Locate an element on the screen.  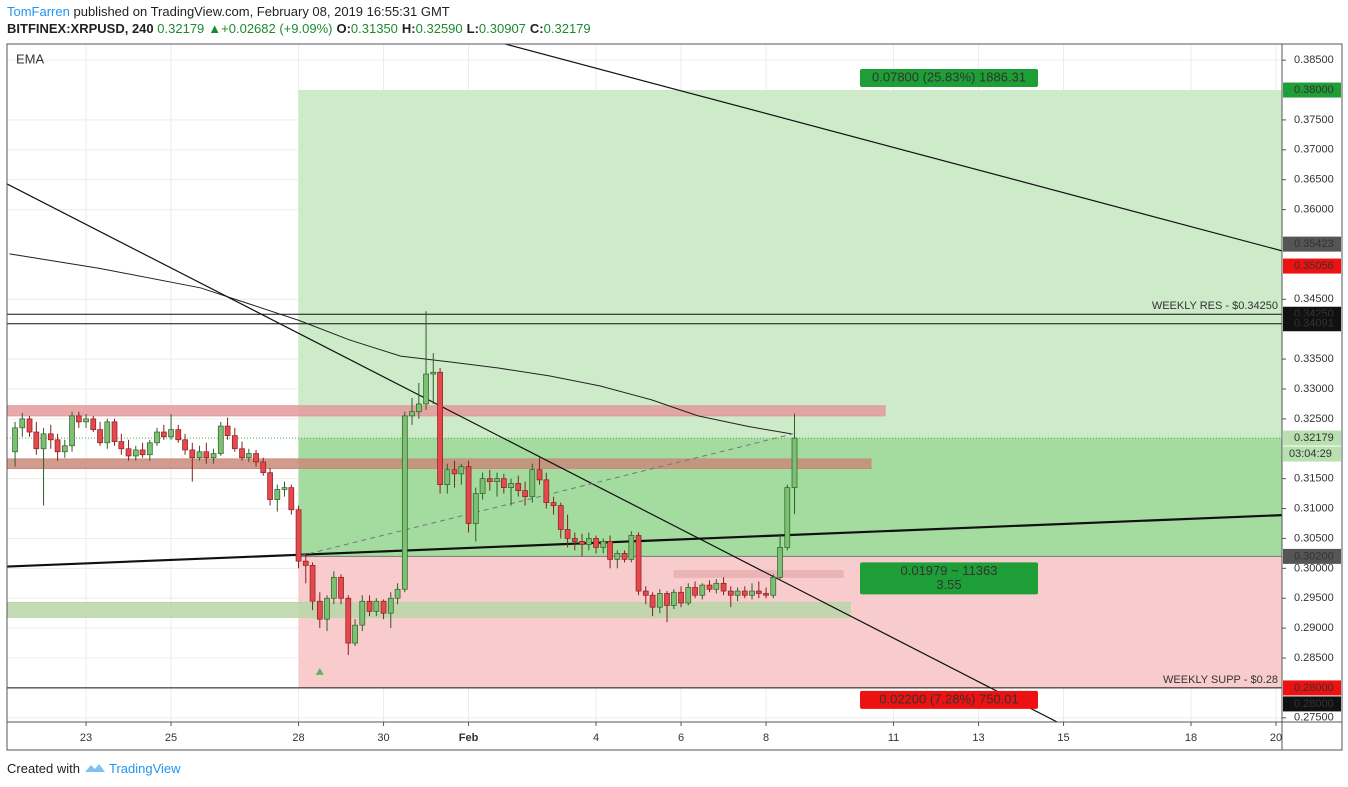
x-tick-label: 25 is located at coordinates (171, 738).